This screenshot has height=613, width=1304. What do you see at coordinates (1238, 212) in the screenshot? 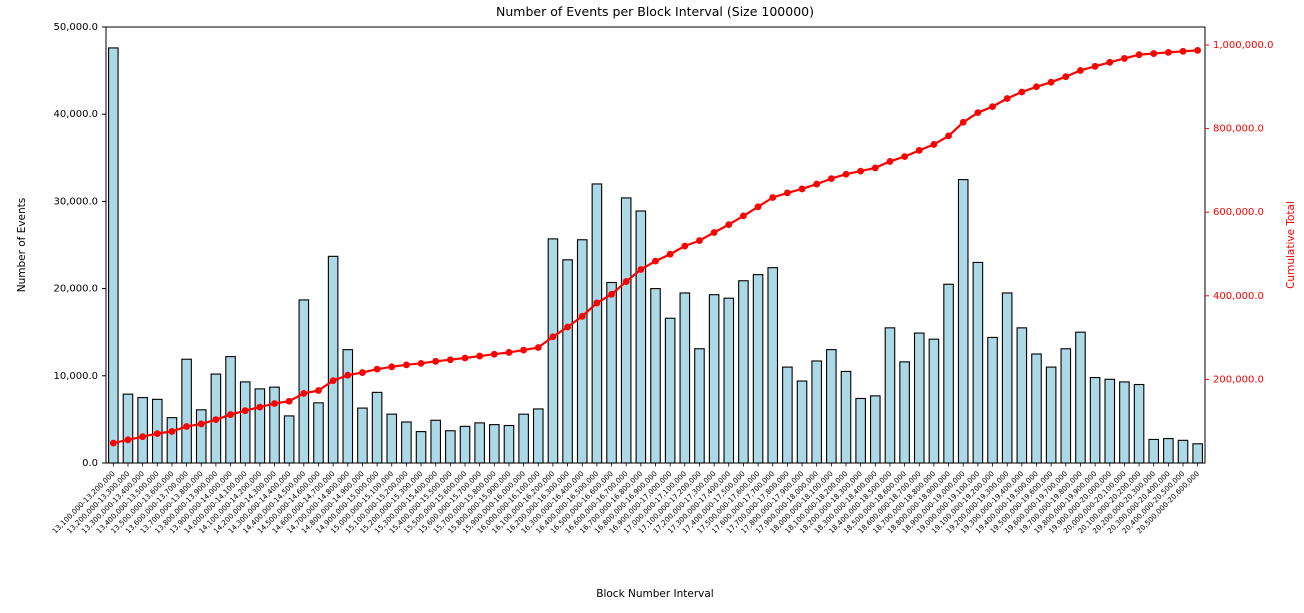
I see `right-tick-label: 600,000.0` at bounding box center [1238, 212].